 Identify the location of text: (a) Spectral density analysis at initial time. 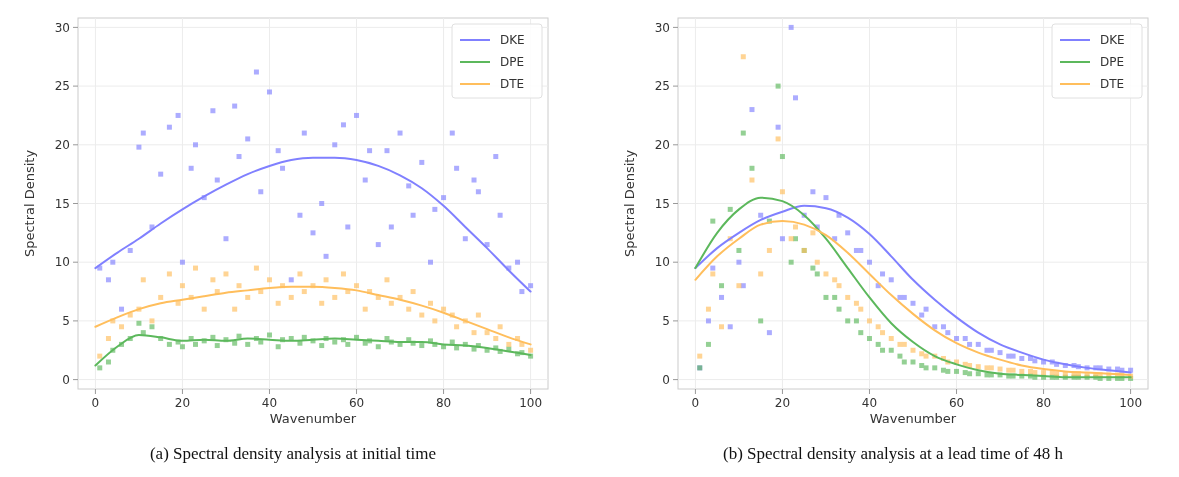
(293, 453).